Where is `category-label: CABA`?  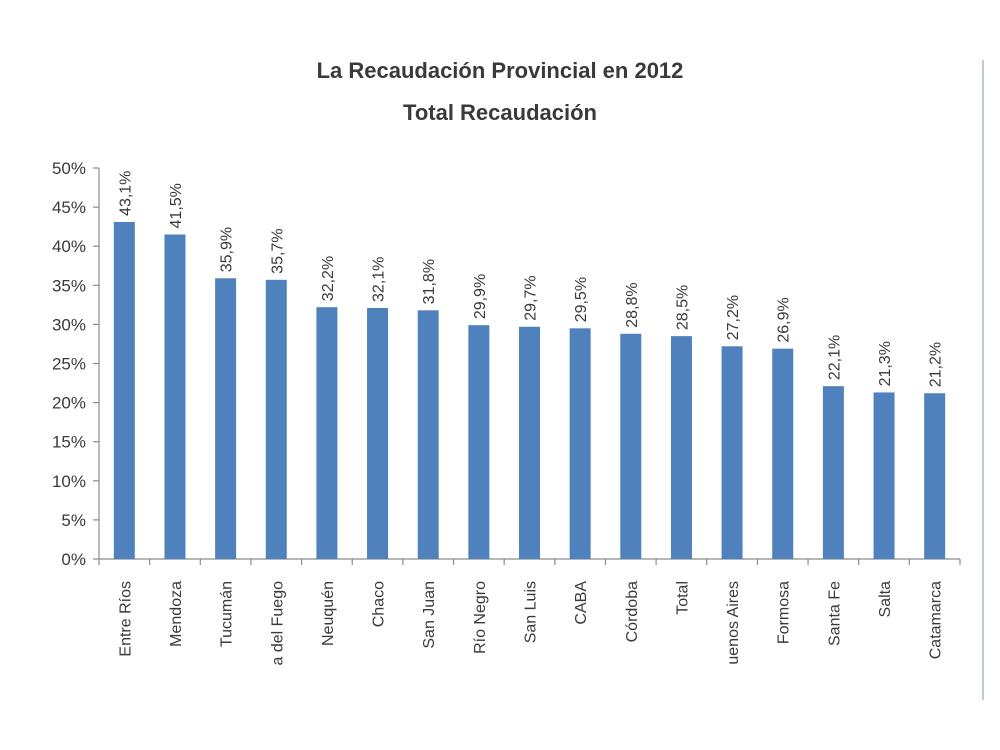 category-label: CABA is located at coordinates (581, 603).